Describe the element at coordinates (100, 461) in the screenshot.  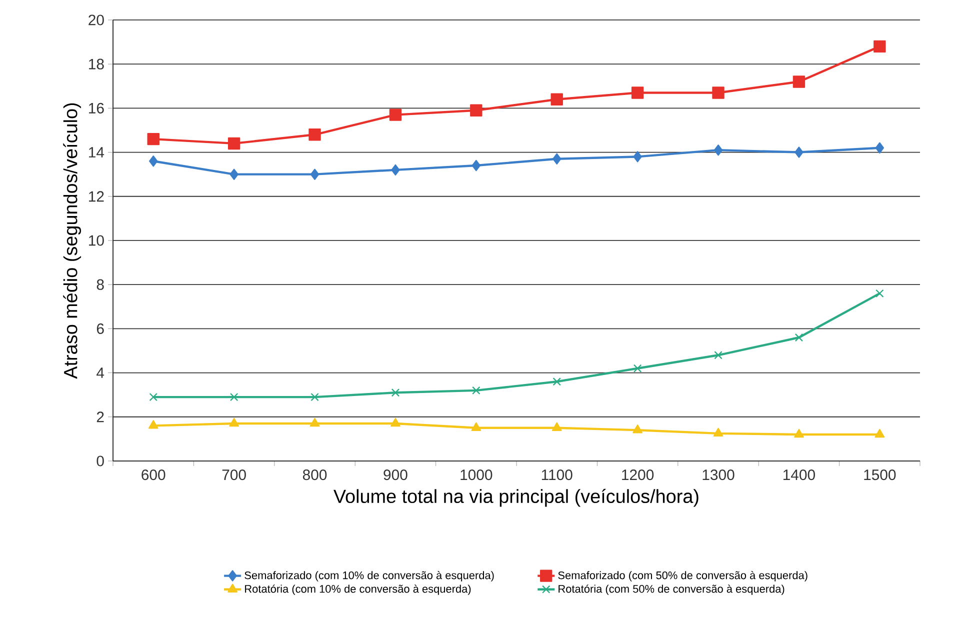
I see `y-tick-label: 0` at that location.